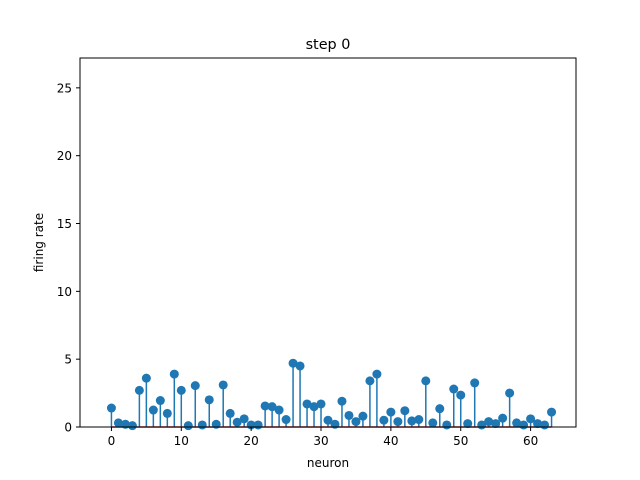 This screenshot has width=640, height=480. What do you see at coordinates (328, 45) in the screenshot?
I see `chart-title: step 0` at bounding box center [328, 45].